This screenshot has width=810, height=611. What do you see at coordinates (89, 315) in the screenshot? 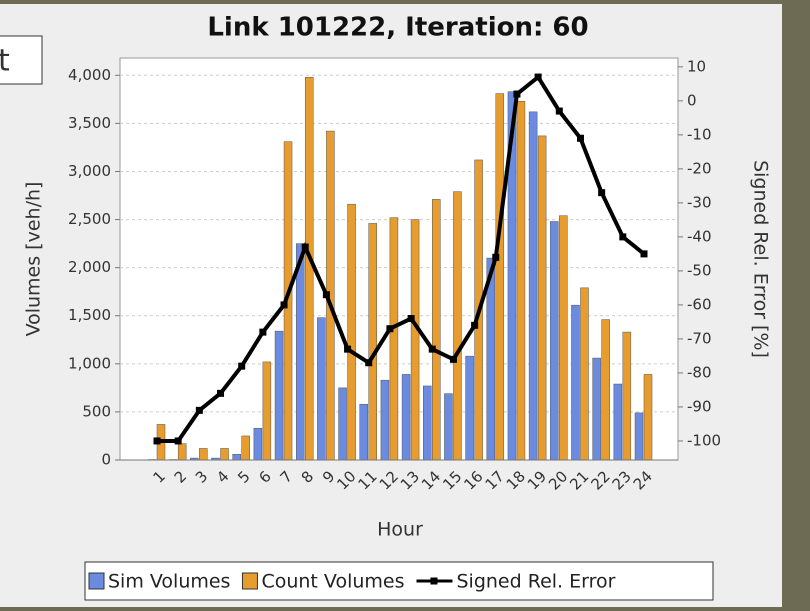
I see `y-tick-label: 1,500` at bounding box center [89, 315].